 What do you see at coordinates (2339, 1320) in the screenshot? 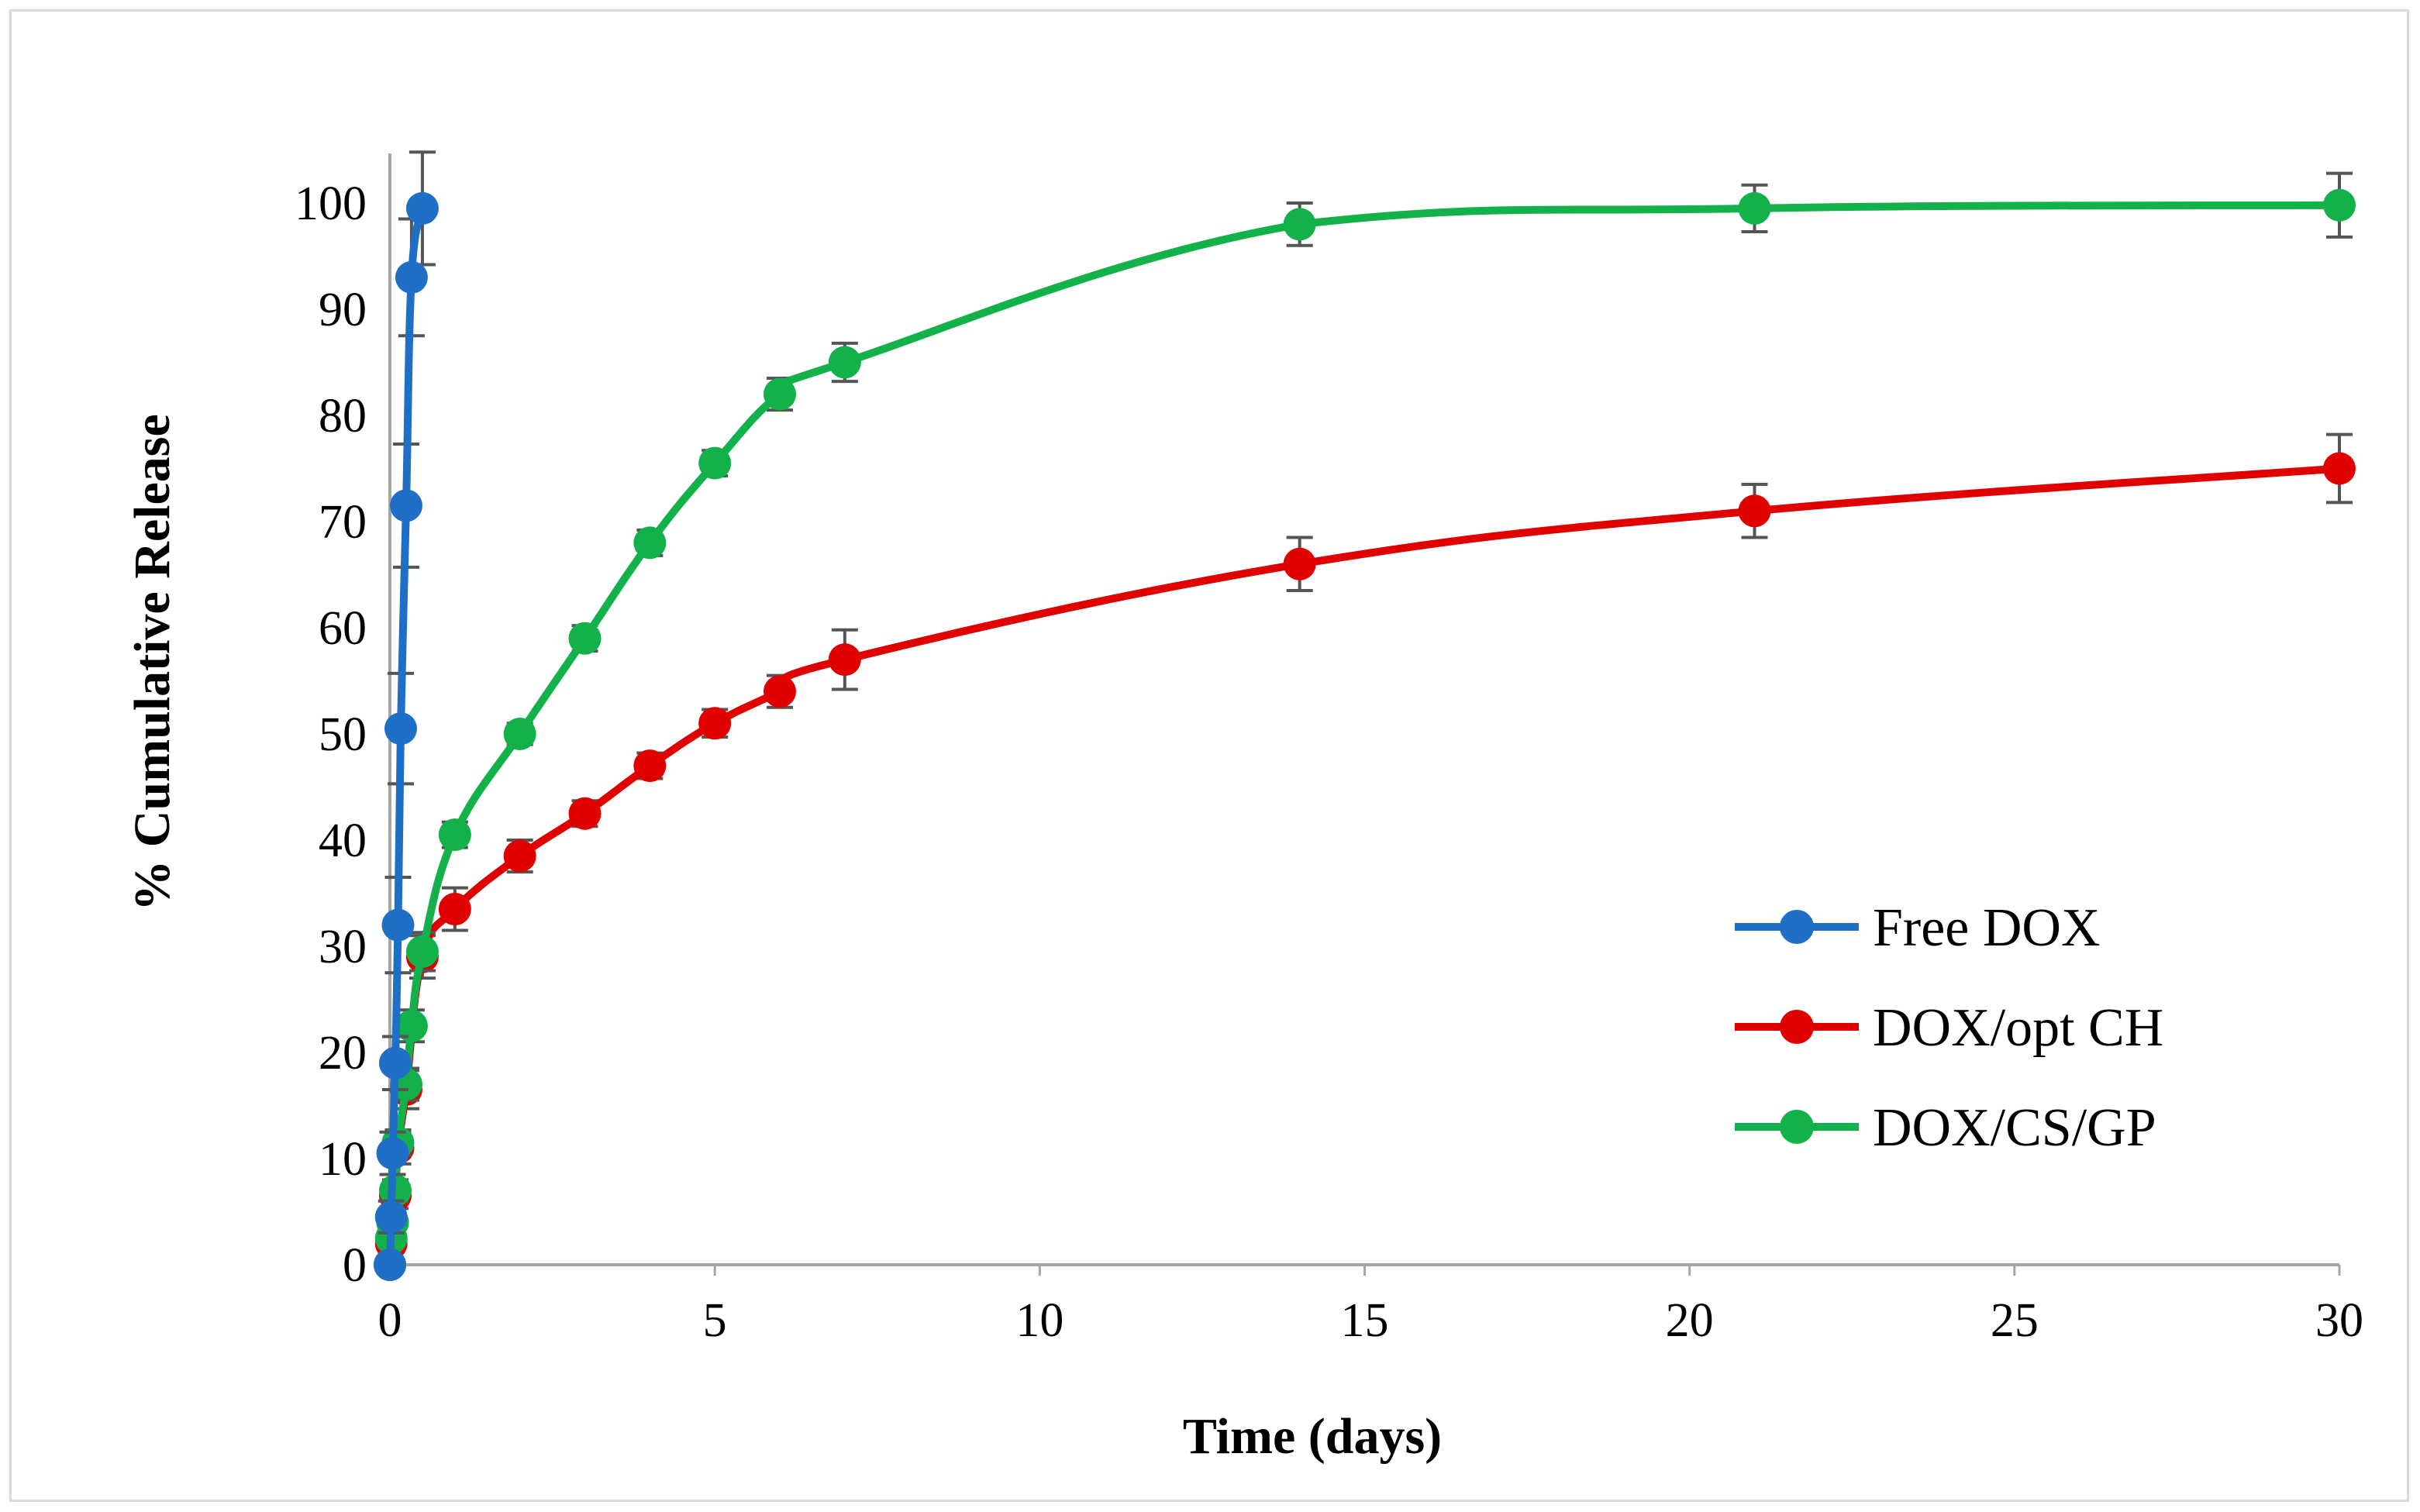
I see `x-tick-label: 30` at bounding box center [2339, 1320].